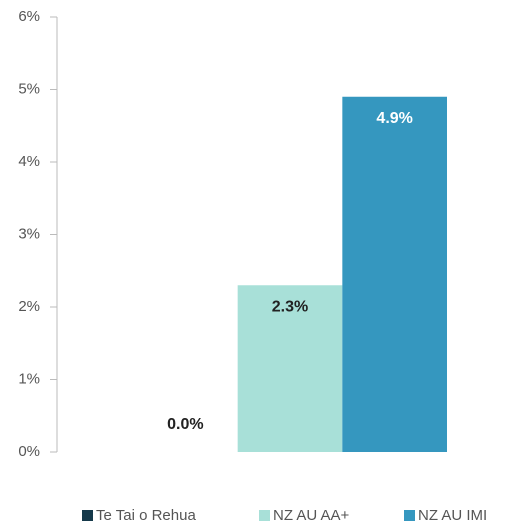 The width and height of the screenshot is (521, 524). Describe the element at coordinates (29, 306) in the screenshot. I see `y-tick-label: 2%` at that location.